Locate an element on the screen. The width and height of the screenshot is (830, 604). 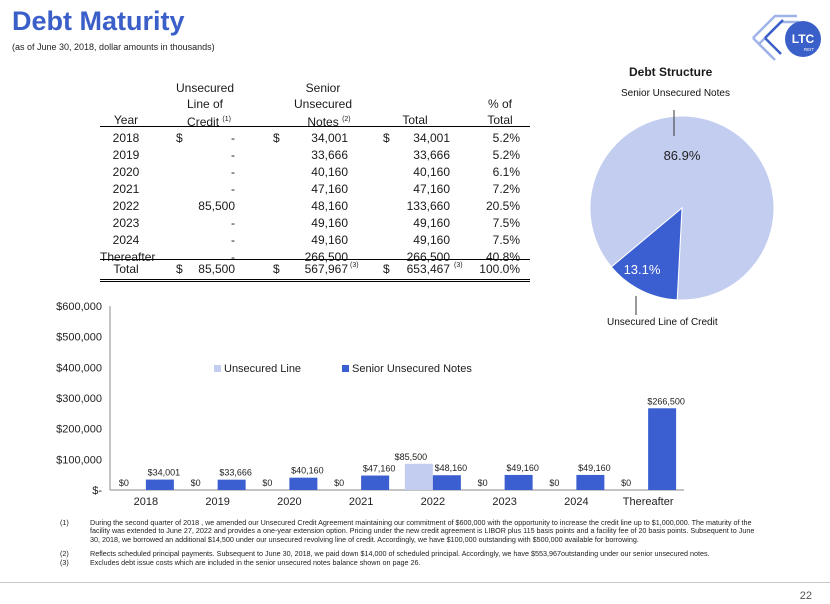
cell-total-note: (3) is located at coordinates (458, 265).